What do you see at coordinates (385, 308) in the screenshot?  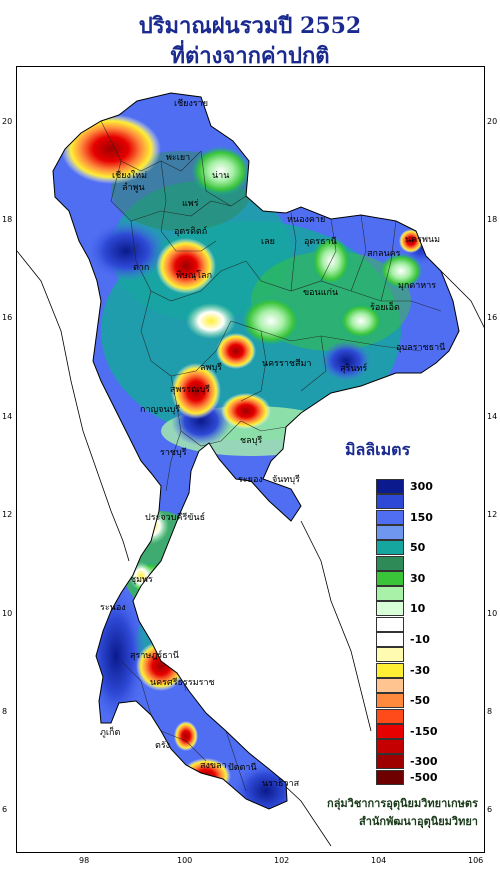 I see `place-label-roiet: ร้อยเอ็ด` at bounding box center [385, 308].